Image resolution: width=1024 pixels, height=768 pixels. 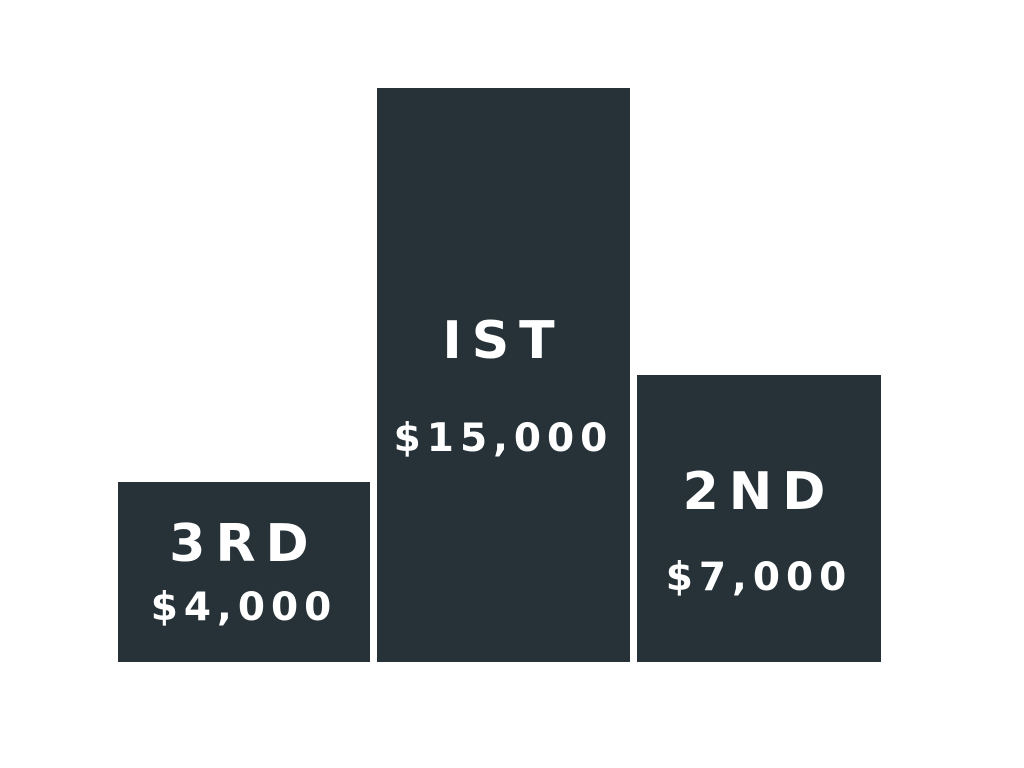 I want to click on third-place-block: 3RD $4,000, so click(x=244, y=572).